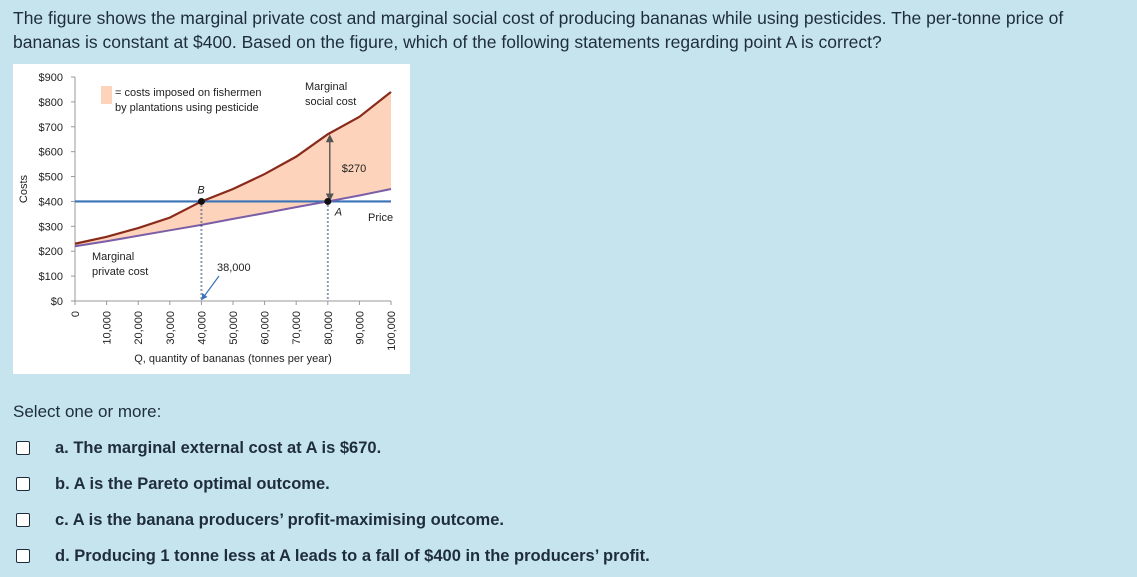 Image resolution: width=1137 pixels, height=577 pixels. I want to click on legend-text-line2: by plantations using pesticide, so click(187, 108).